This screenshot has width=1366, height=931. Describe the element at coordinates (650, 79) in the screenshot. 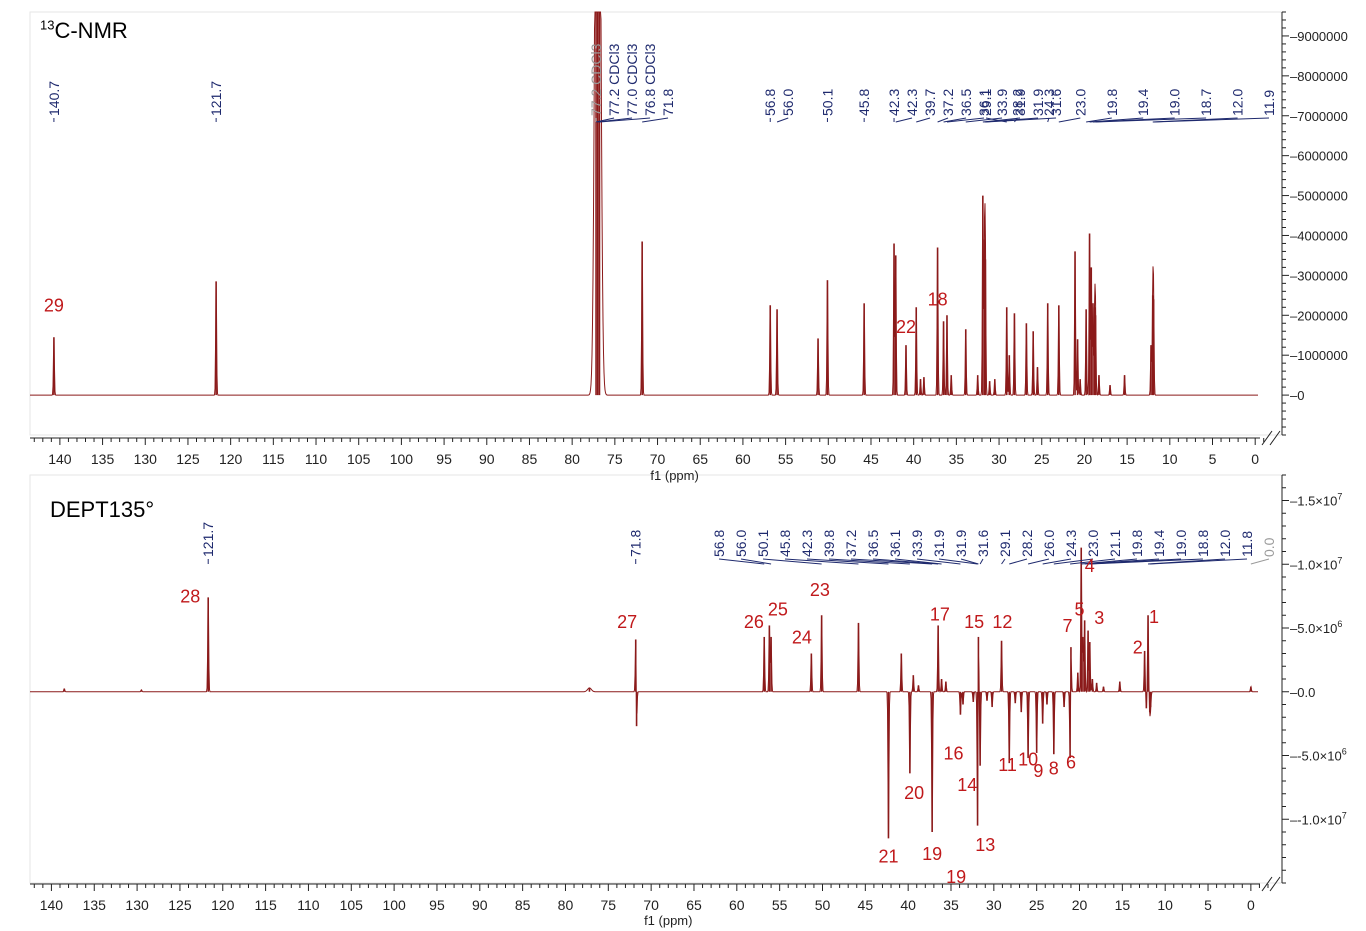

I see `peak-label: 76.8 CDCl3` at that location.